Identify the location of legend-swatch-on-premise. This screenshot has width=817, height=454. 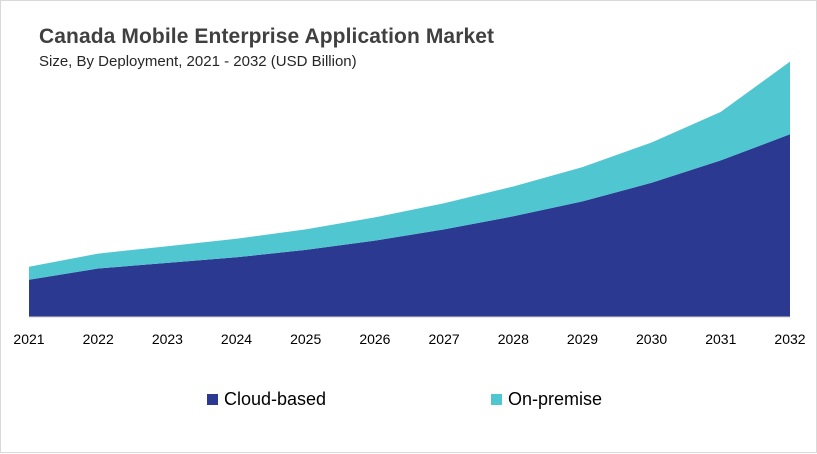
(496, 399).